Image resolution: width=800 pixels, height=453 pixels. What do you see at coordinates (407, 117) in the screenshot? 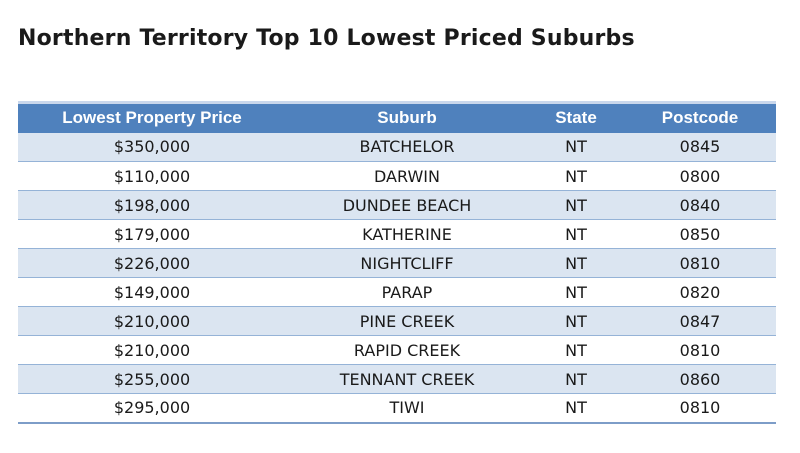
I see `header-suburb: Suburb` at bounding box center [407, 117].